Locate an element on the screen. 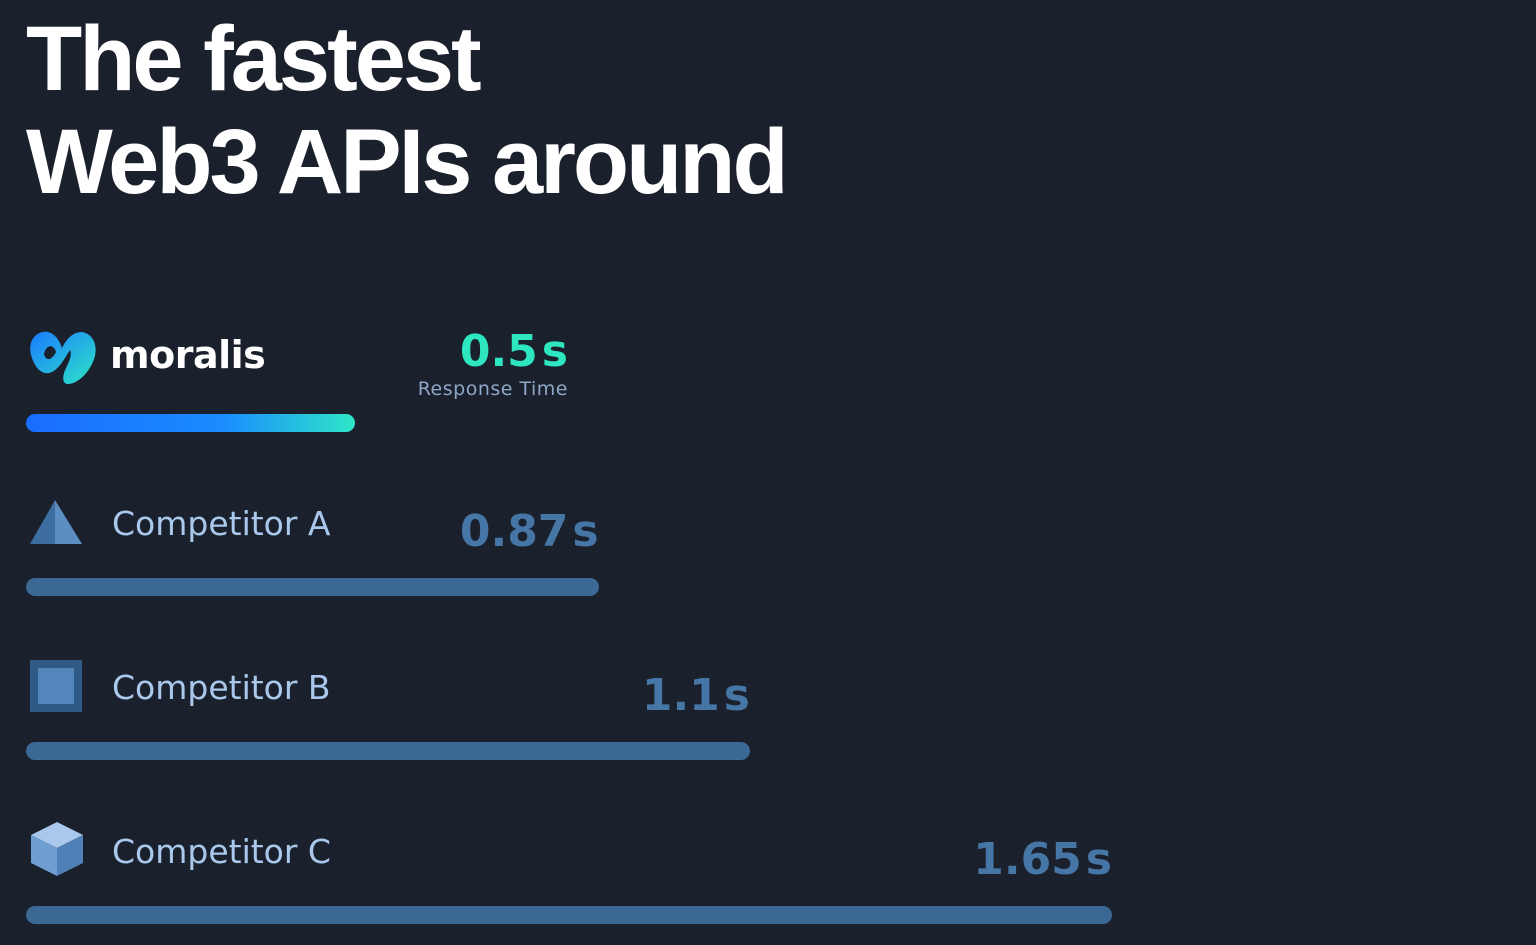 Image resolution: width=1536 pixels, height=945 pixels. value-number: 1.1 is located at coordinates (680, 695).